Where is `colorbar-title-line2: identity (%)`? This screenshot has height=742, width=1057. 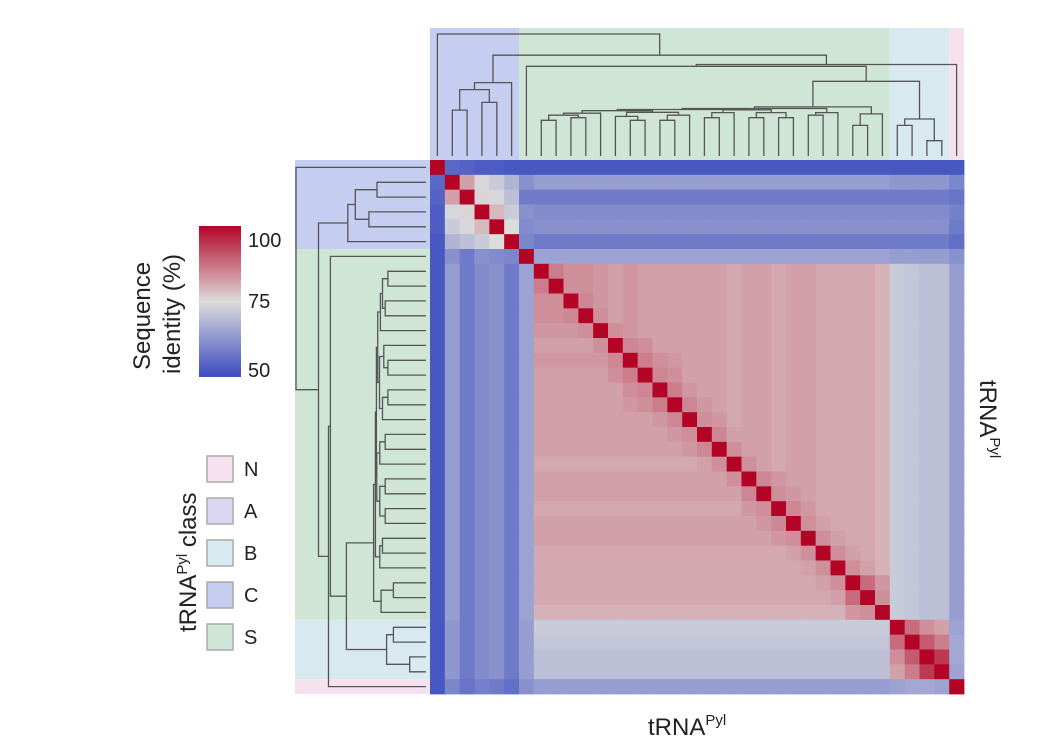 colorbar-title-line2: identity (%) is located at coordinates (172, 314).